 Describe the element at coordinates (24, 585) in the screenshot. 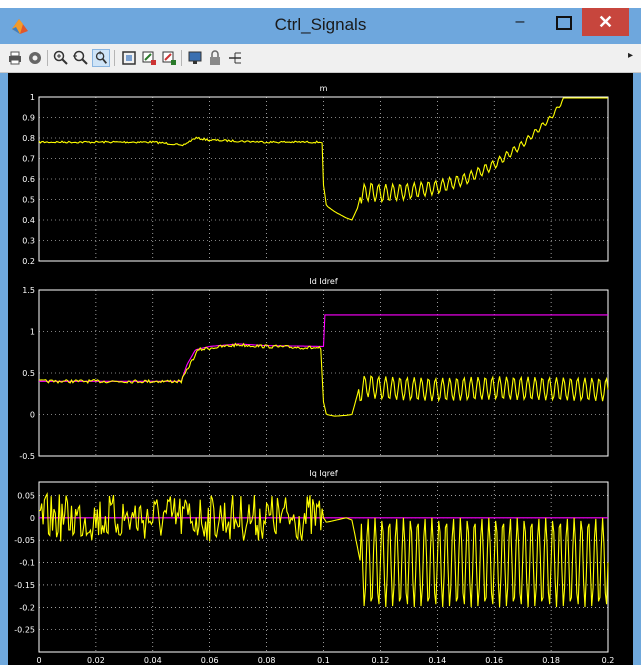

I see `y-tick-label: -0.15` at that location.